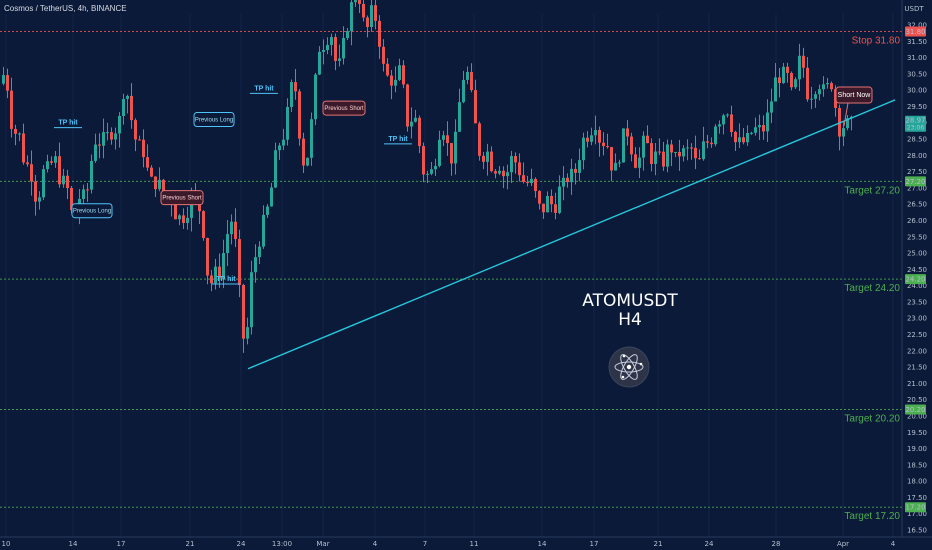 Image resolution: width=932 pixels, height=550 pixels. What do you see at coordinates (872, 418) in the screenshot?
I see `target-label: Target 20.20` at bounding box center [872, 418].